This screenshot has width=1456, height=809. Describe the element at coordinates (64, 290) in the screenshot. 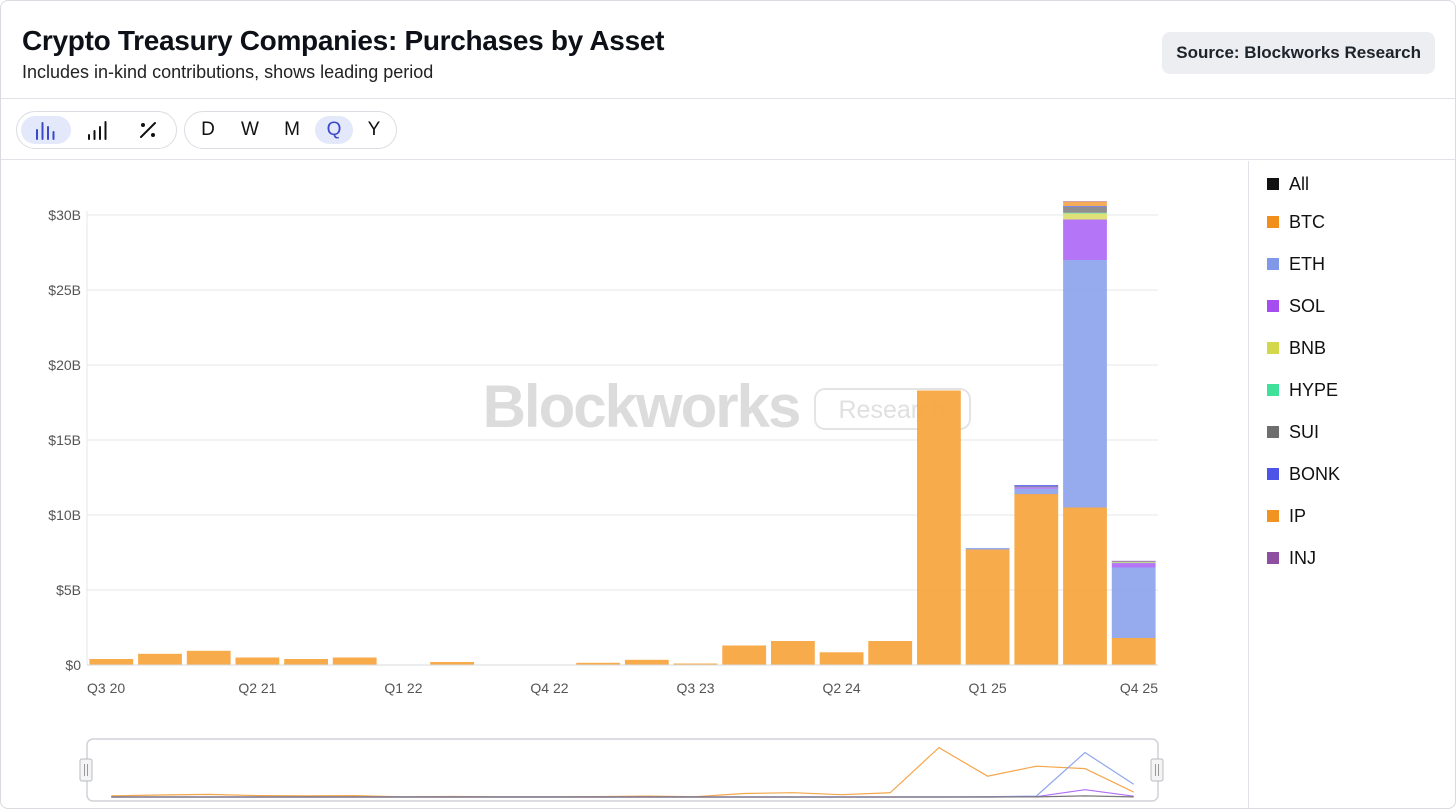

I see `y-tick-label: $25B` at that location.